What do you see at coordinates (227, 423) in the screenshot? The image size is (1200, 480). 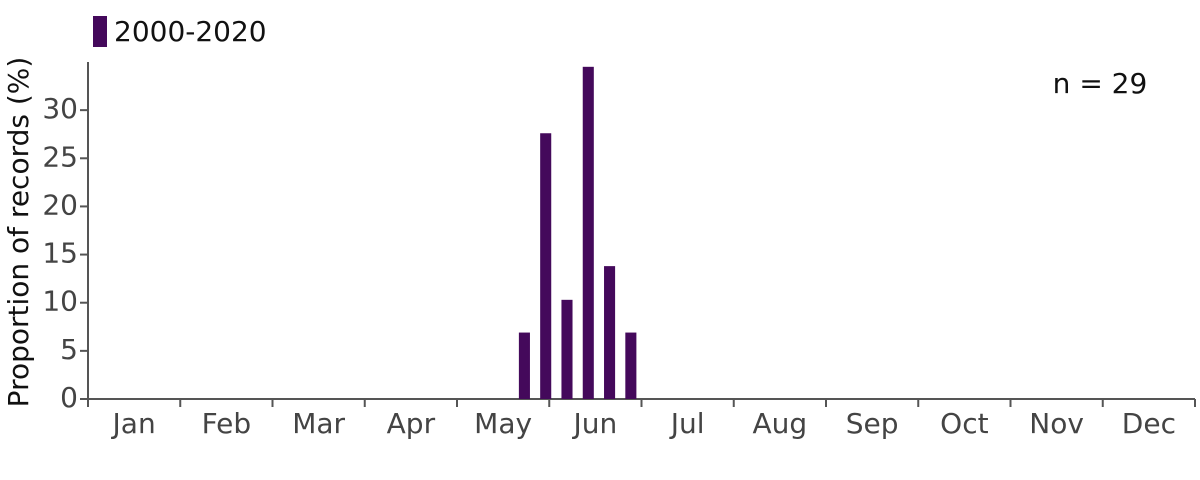 I see `x-tick-label: Feb` at bounding box center [227, 423].